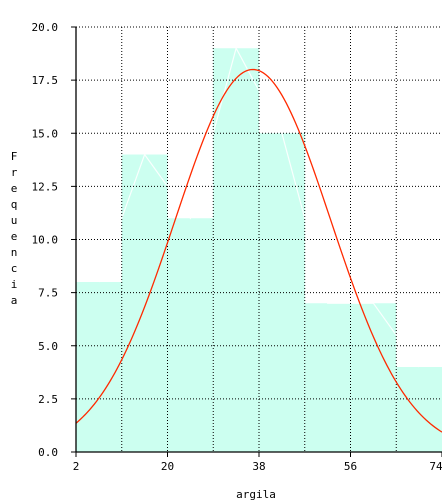 The height and width of the screenshot is (502, 442). What do you see at coordinates (48, 346) in the screenshot?
I see `y-tick-label-2: 5.0` at bounding box center [48, 346].